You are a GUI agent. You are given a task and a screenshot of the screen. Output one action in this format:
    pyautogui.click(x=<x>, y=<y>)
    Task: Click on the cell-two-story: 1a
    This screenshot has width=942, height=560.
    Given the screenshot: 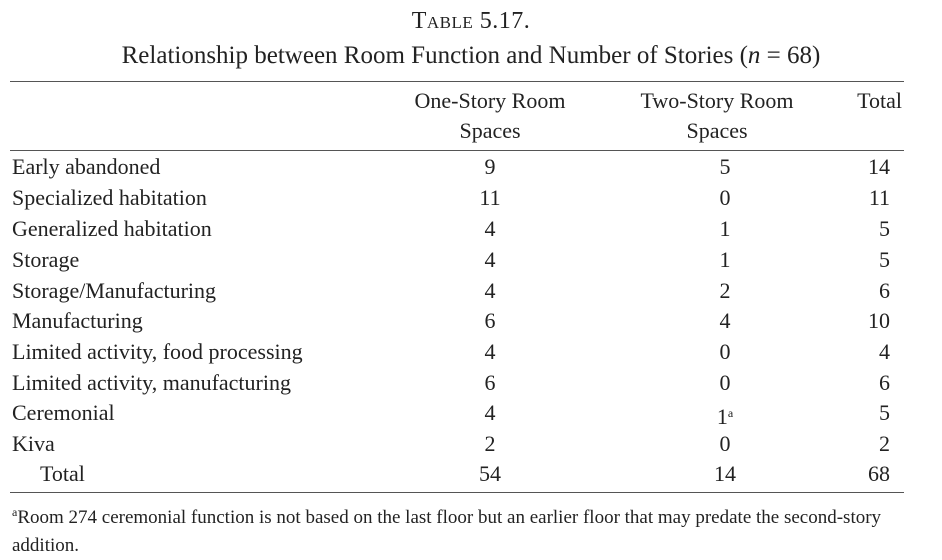 What is the action you would take?
    pyautogui.click(x=725, y=415)
    